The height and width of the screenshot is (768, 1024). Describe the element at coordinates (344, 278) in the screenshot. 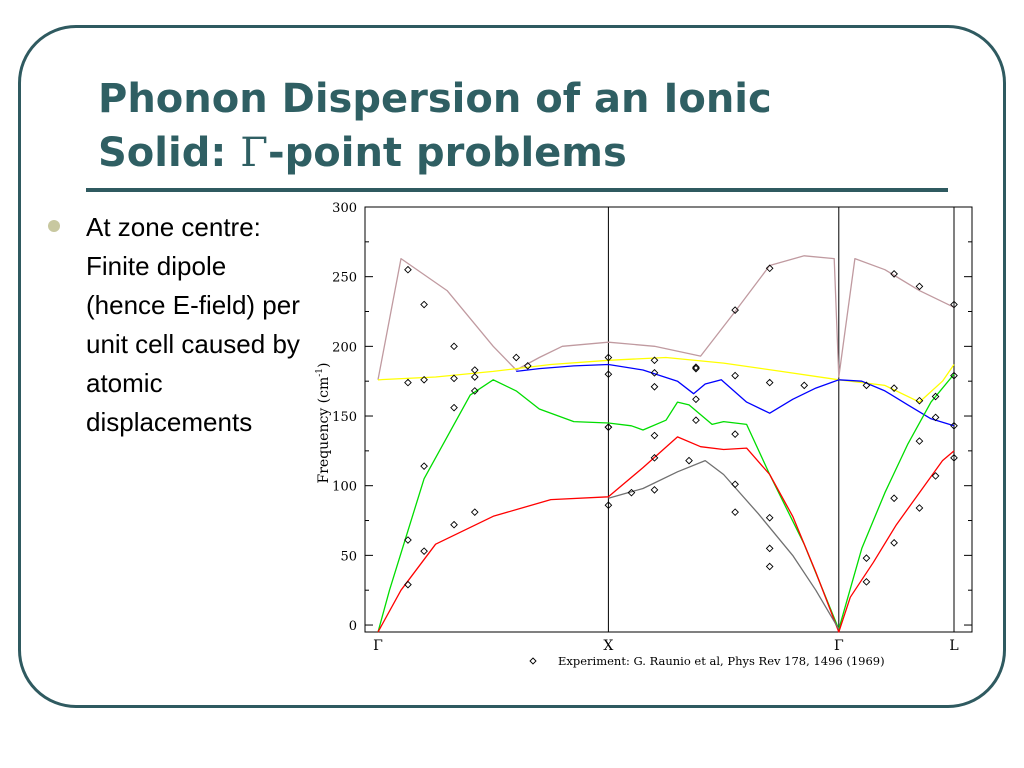

I see `y-tick-label: 250` at that location.